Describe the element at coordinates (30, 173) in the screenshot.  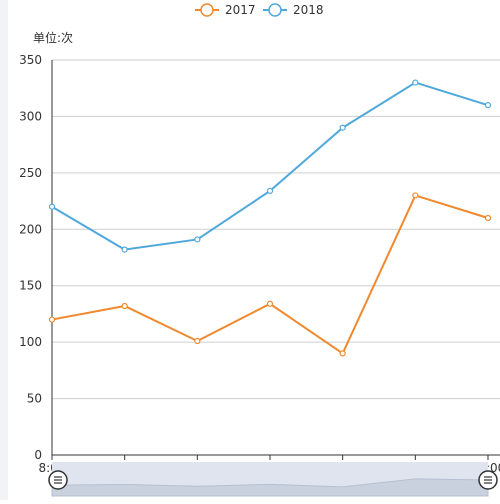
I see `y-tick-label: 250` at that location.